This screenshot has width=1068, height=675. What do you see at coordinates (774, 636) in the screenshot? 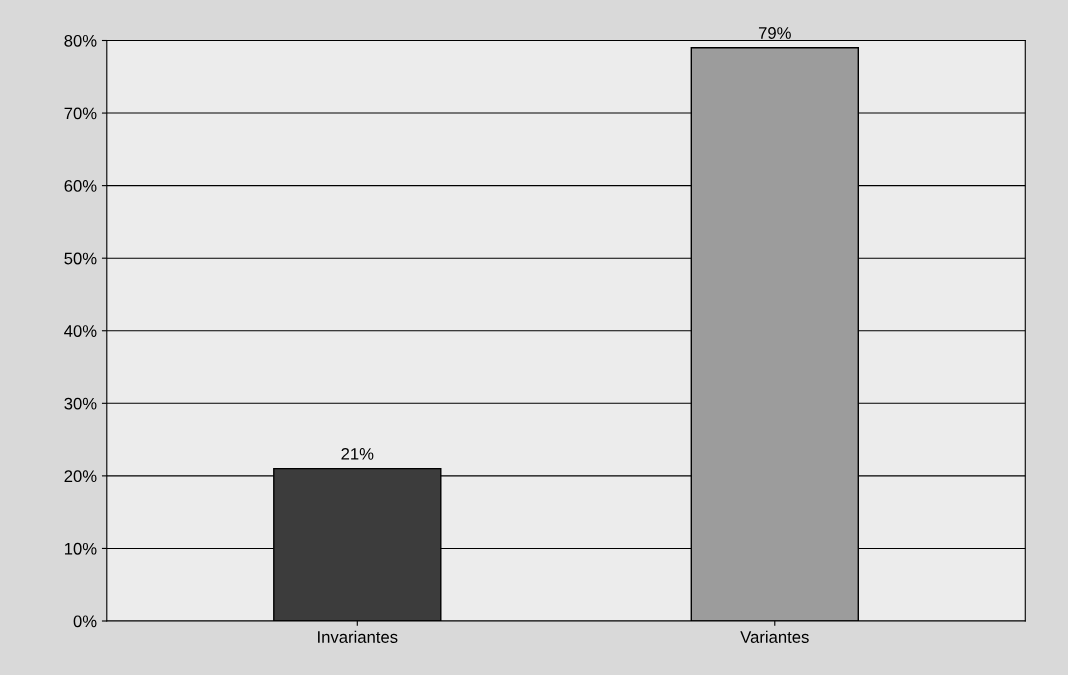
I see `x-tick-label: Variantes` at bounding box center [774, 636].